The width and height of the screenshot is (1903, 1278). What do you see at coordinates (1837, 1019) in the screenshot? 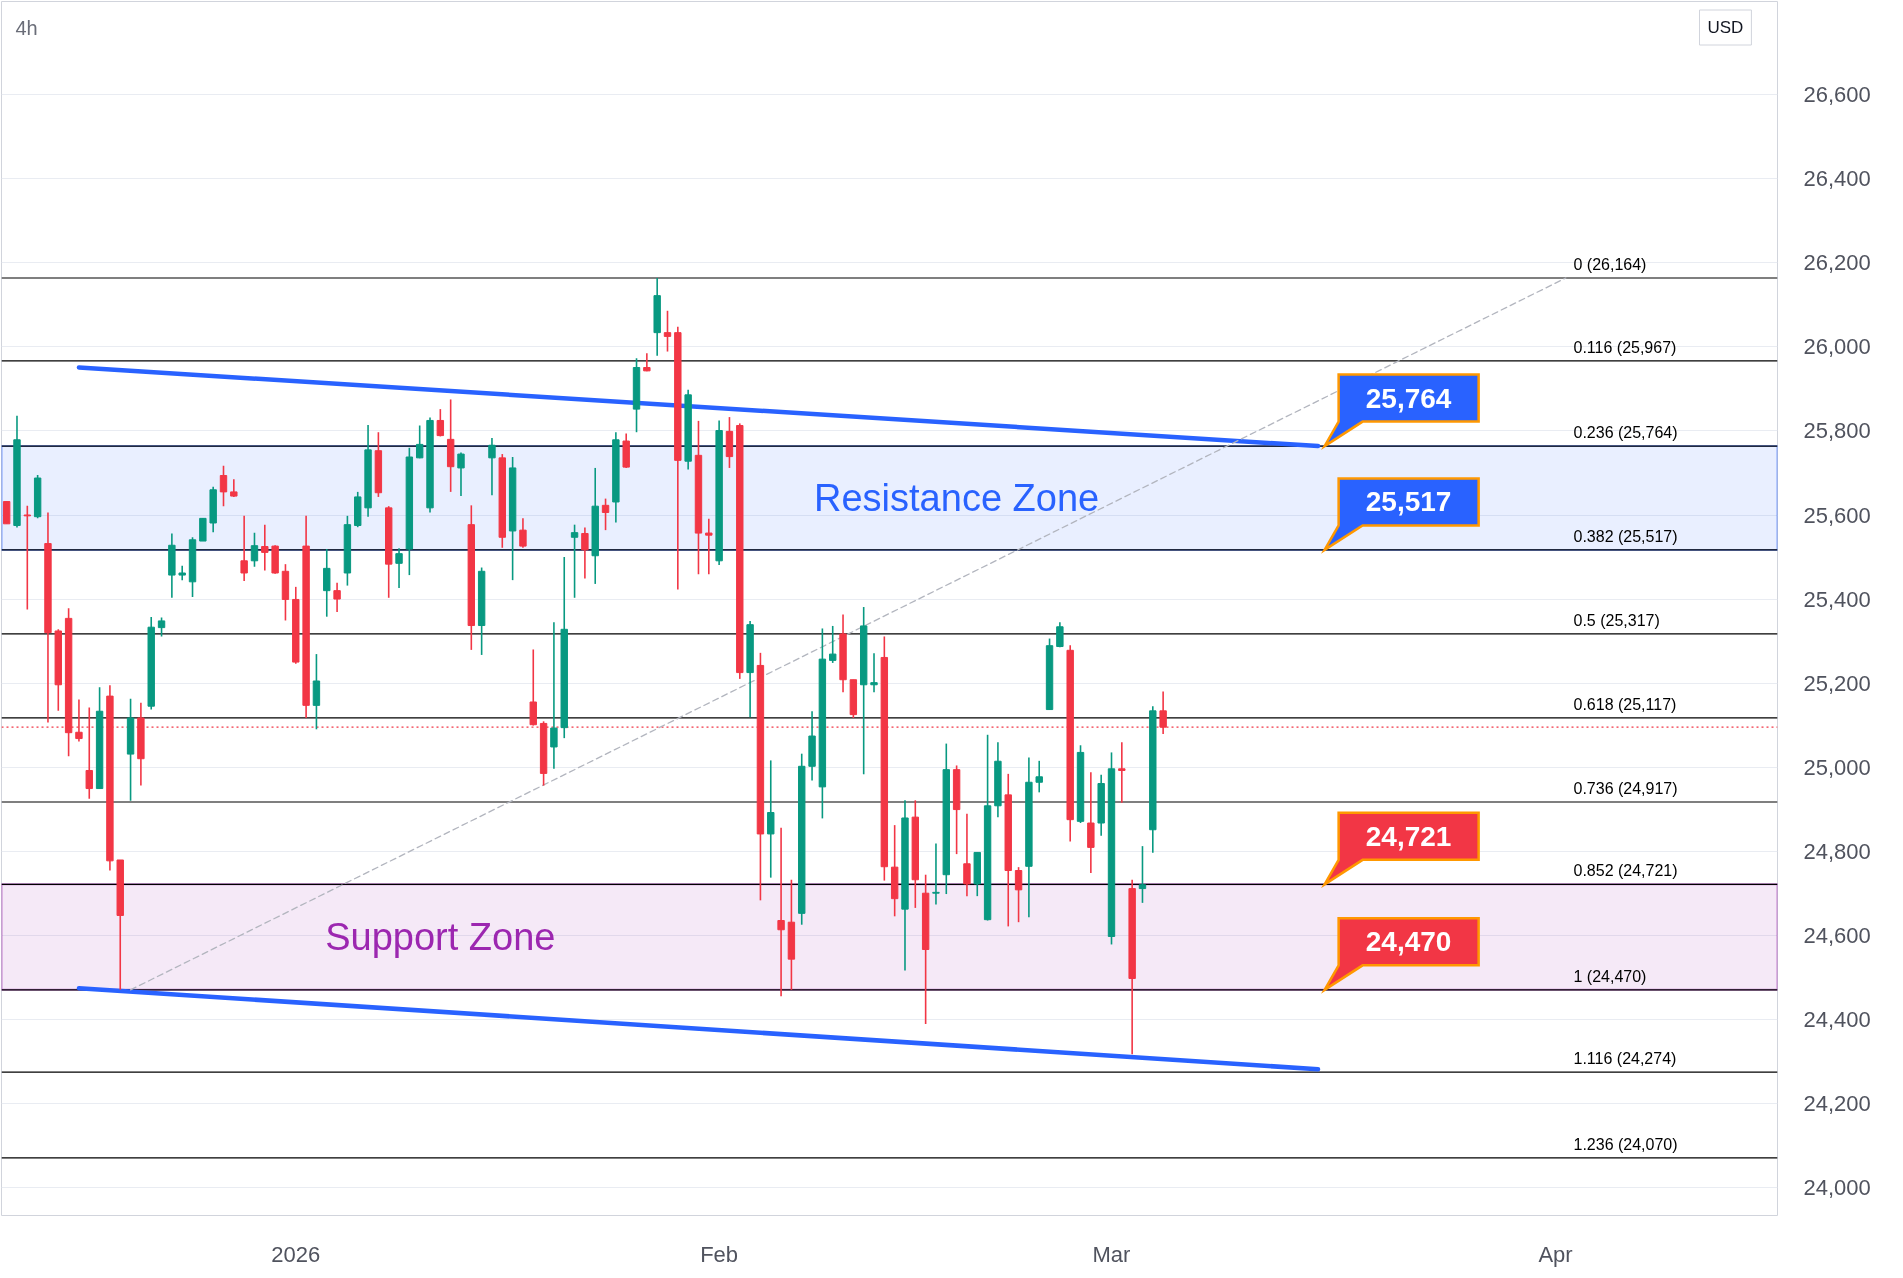
I see `y-tick-label: 24,400` at bounding box center [1837, 1019].